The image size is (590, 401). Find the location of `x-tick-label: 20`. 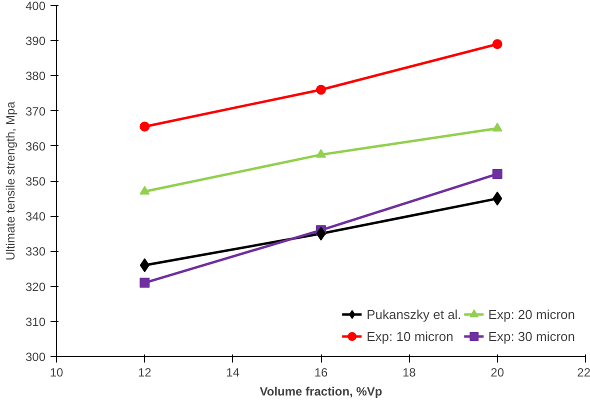

x-tick-label: 20 is located at coordinates (497, 373).